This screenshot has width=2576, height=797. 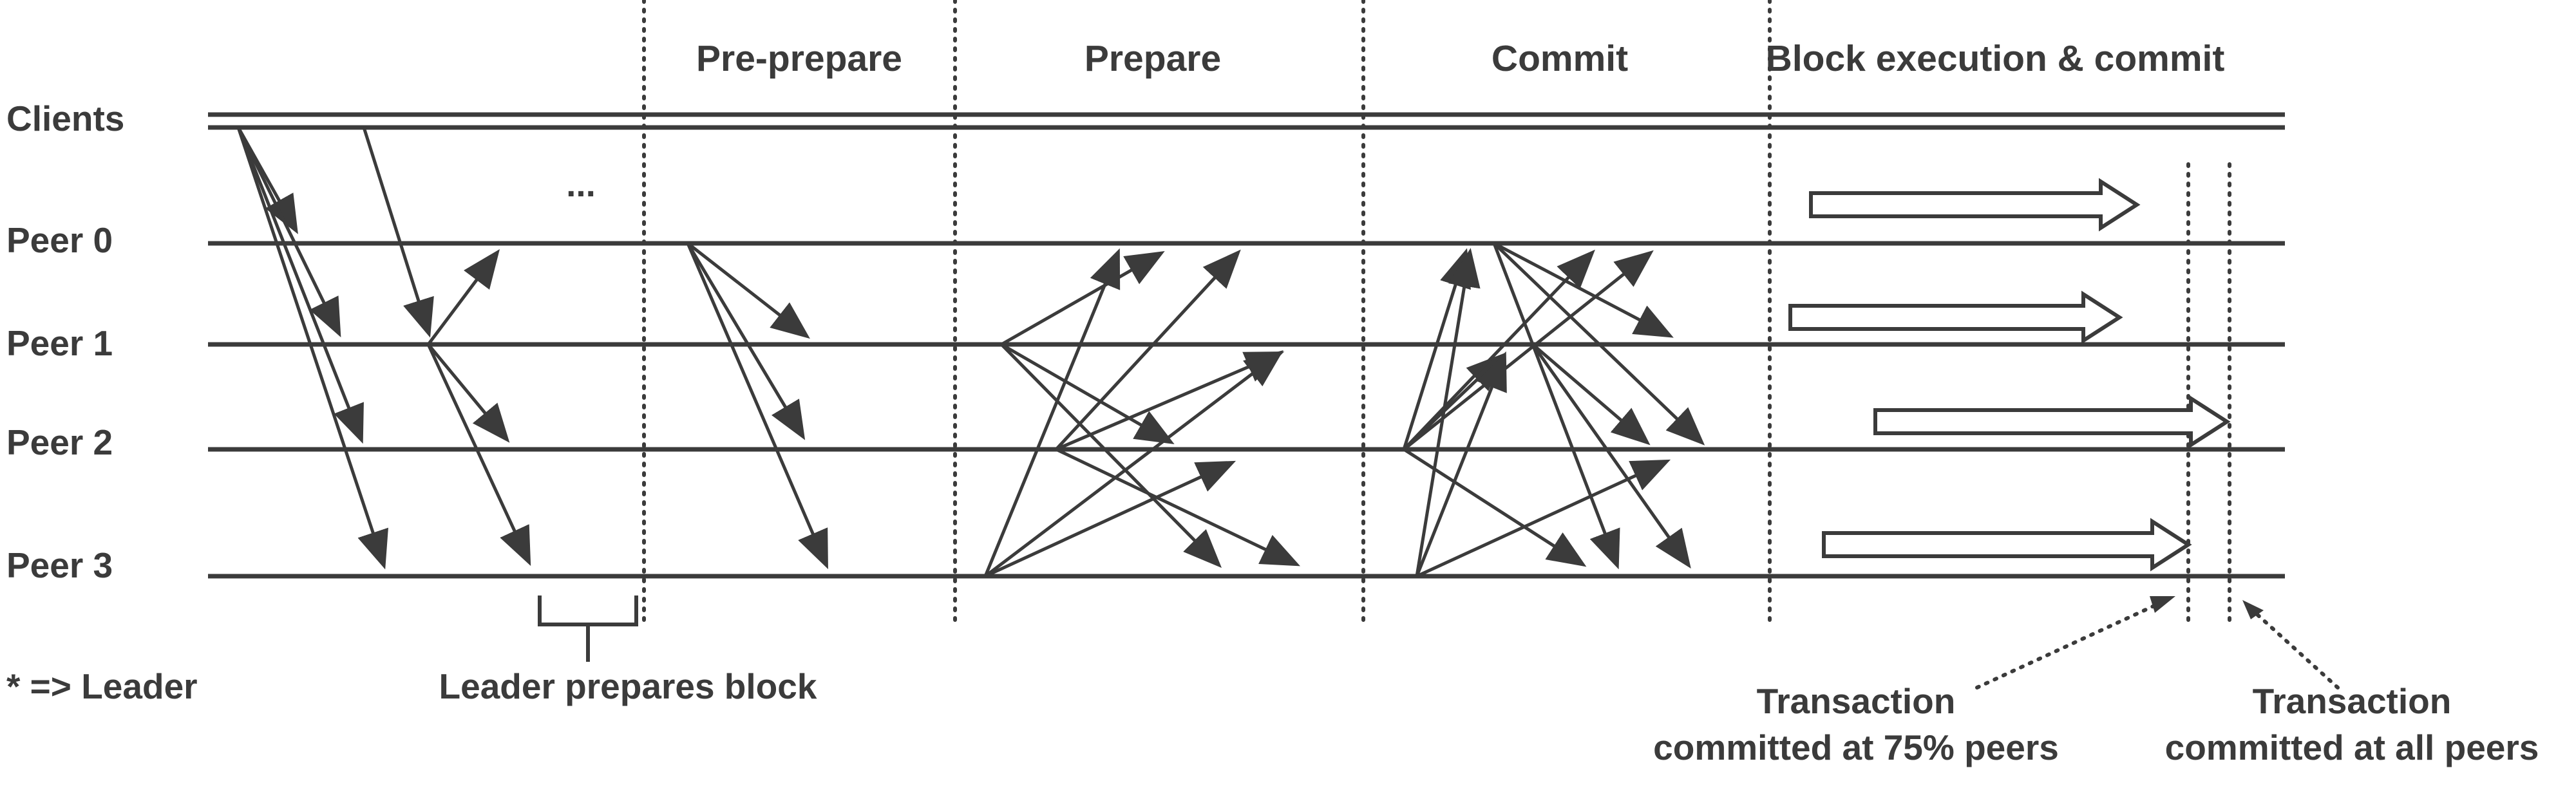 What do you see at coordinates (2007, 545) in the screenshot?
I see `exec-arrow-peer3` at bounding box center [2007, 545].